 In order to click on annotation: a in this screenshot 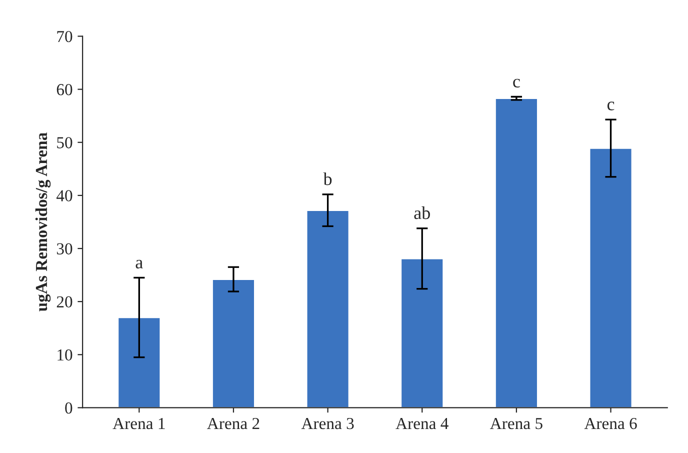, I will do `click(139, 264)`.